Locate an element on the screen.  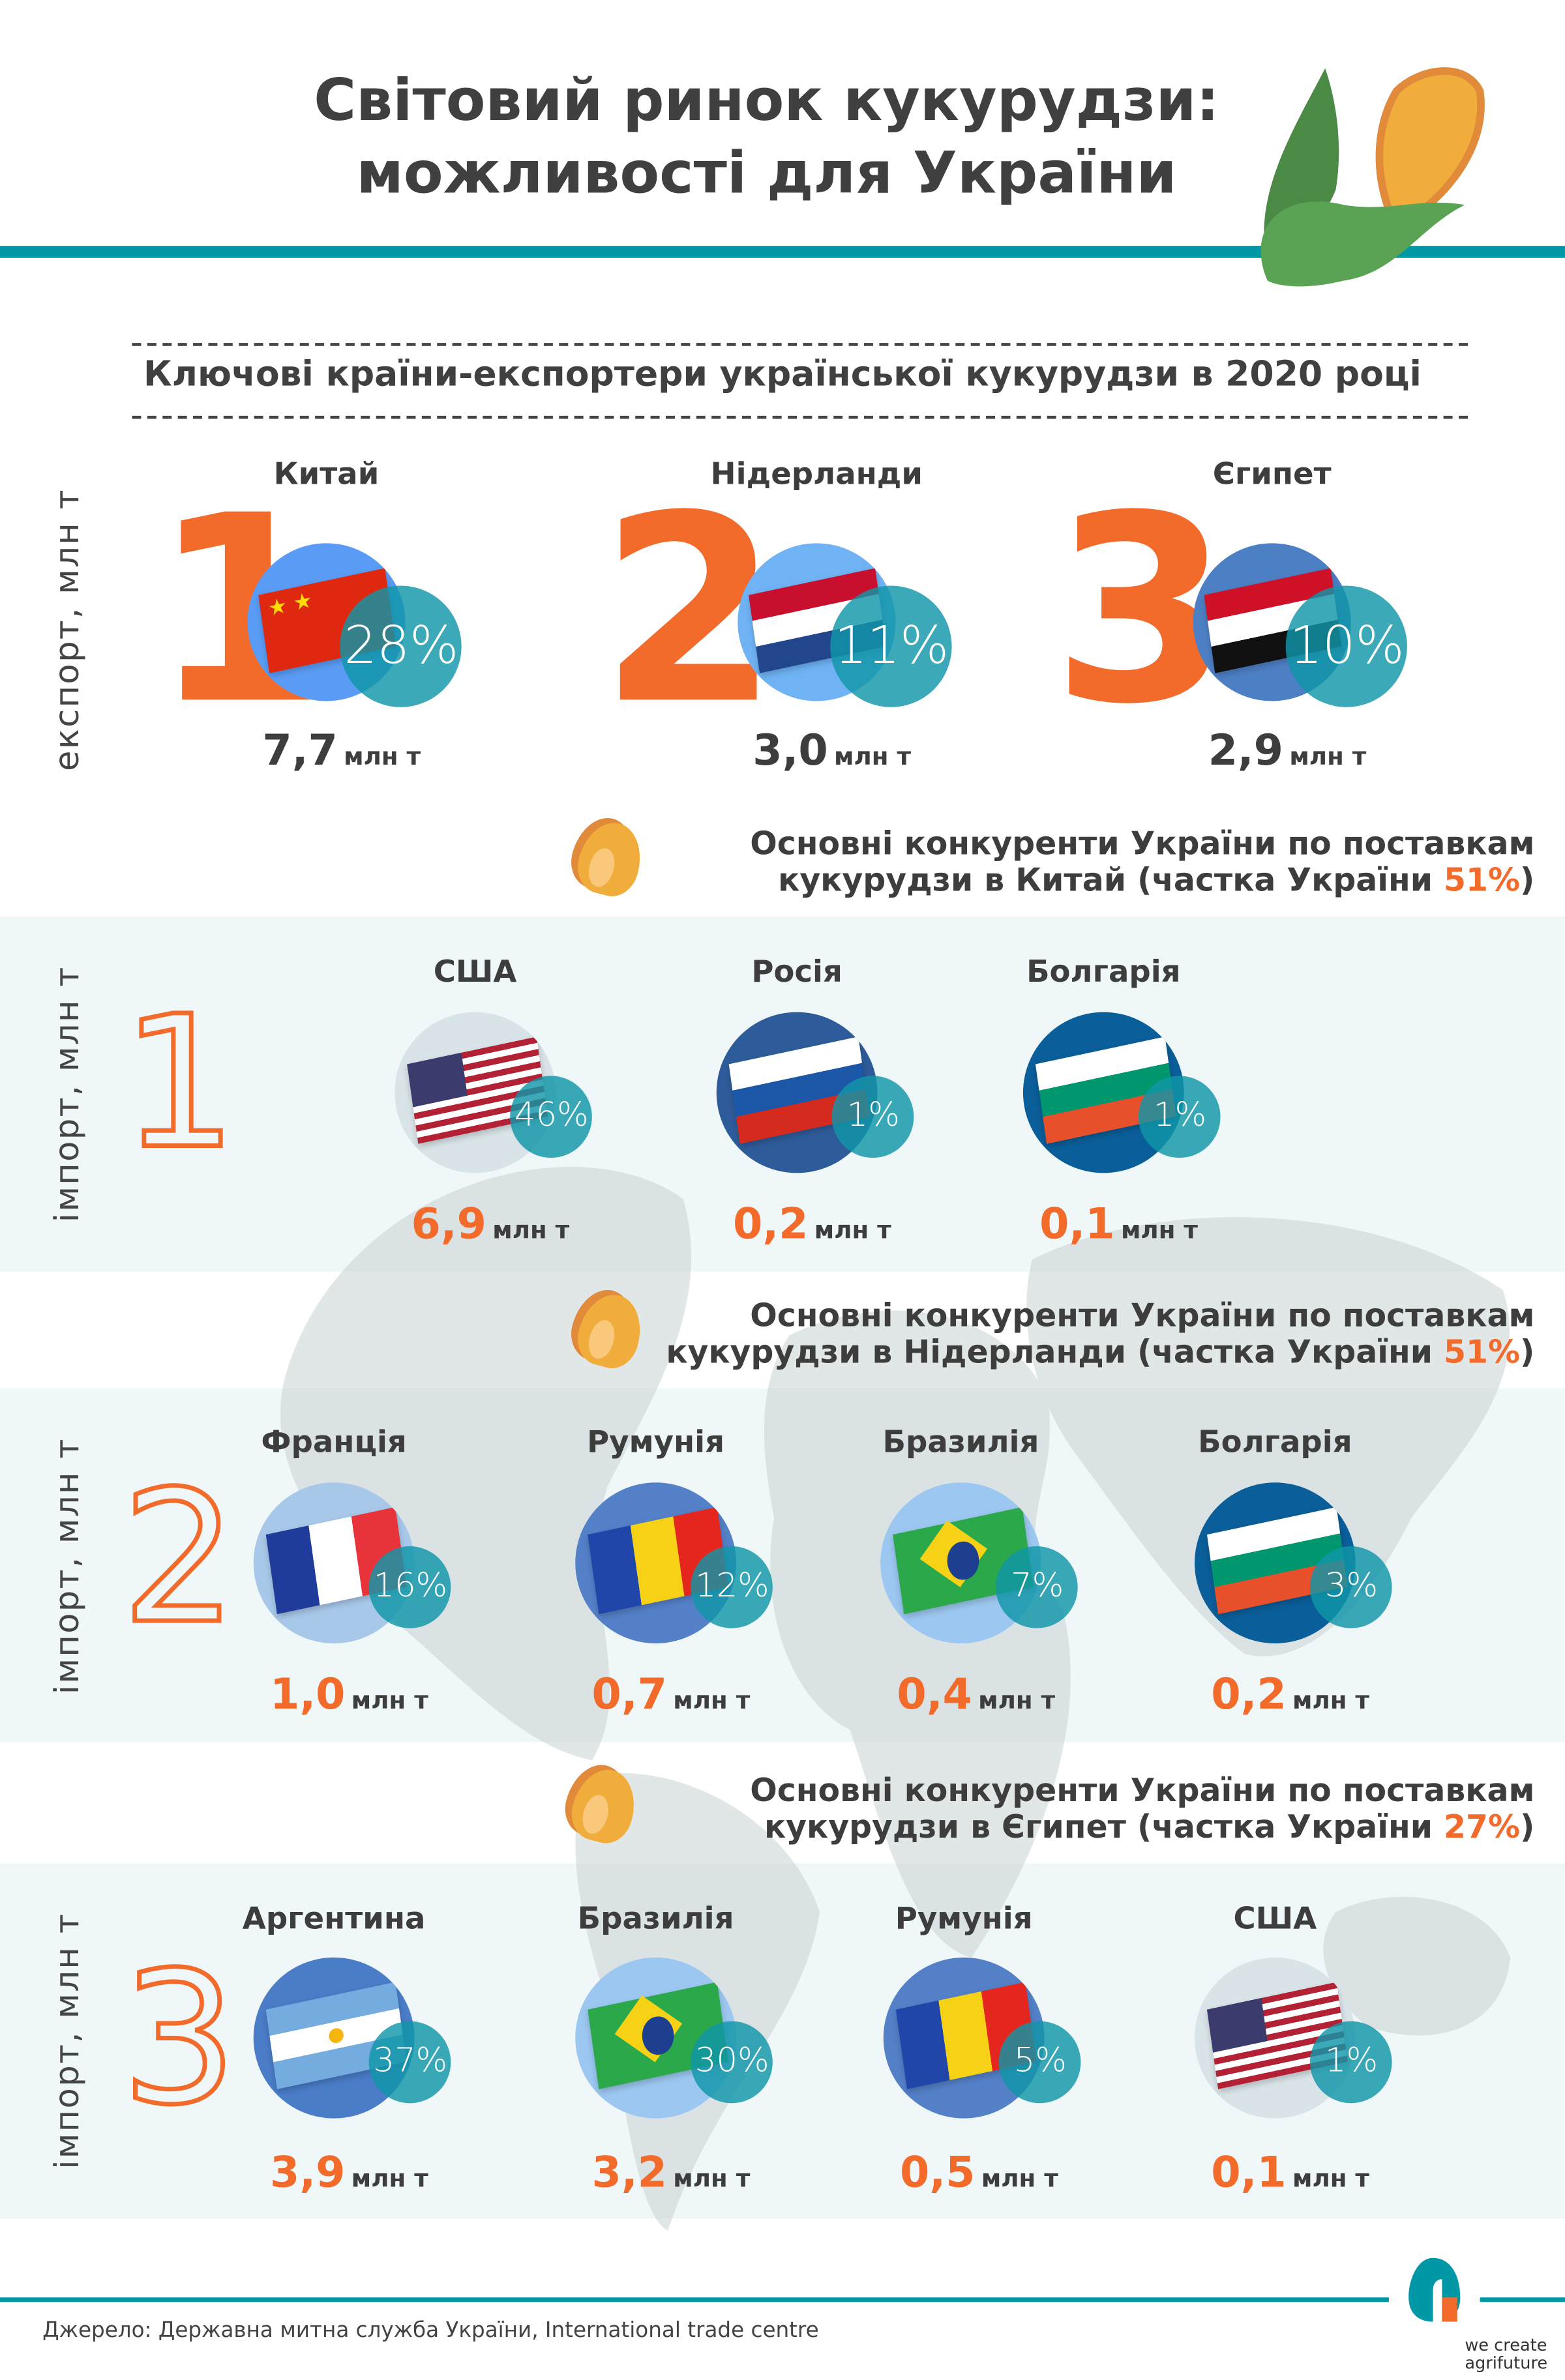
volume-value: 3,0 млн т is located at coordinates (832, 751).